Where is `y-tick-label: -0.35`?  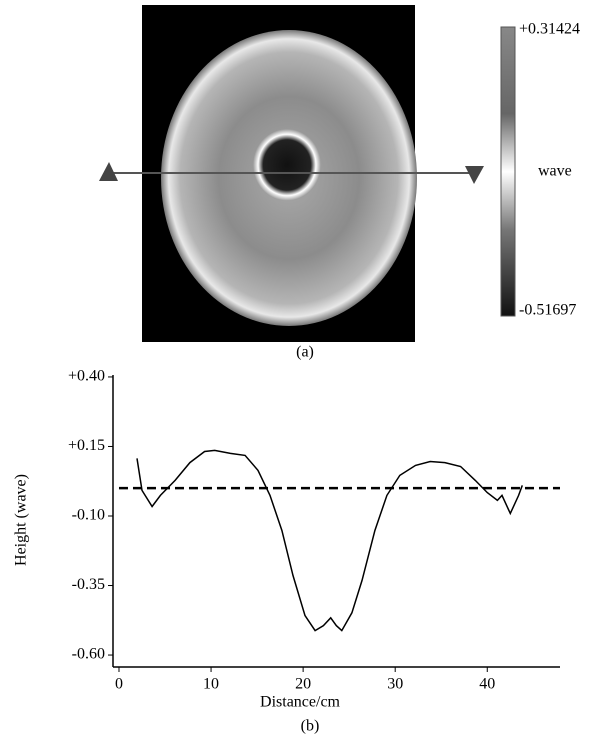 y-tick-label: -0.35 is located at coordinates (88, 584).